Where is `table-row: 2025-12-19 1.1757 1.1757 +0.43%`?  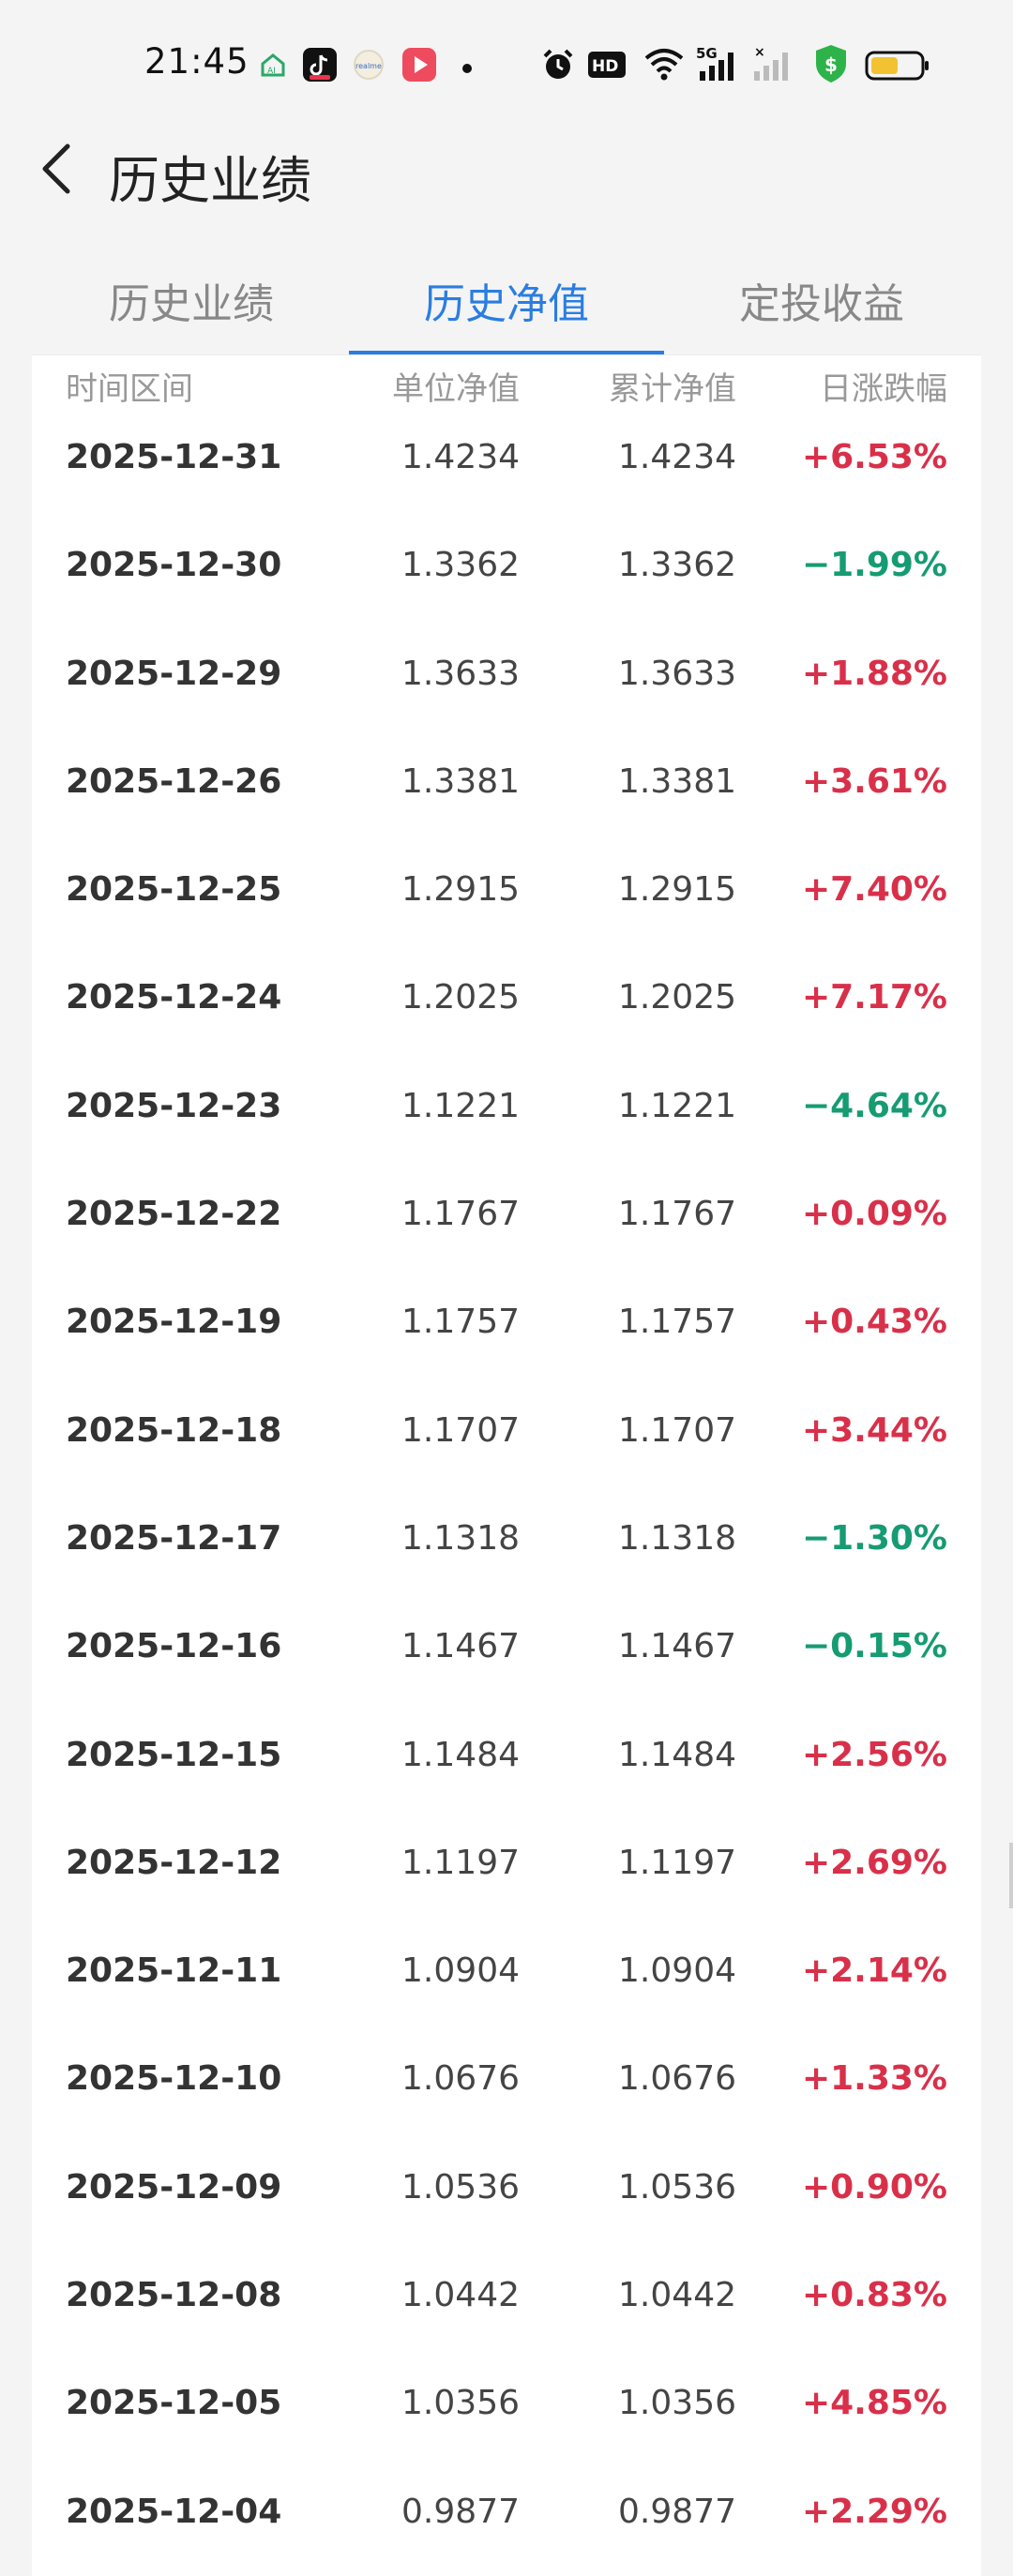
table-row: 2025-12-19 1.1757 1.1757 +0.43% is located at coordinates (506, 1332).